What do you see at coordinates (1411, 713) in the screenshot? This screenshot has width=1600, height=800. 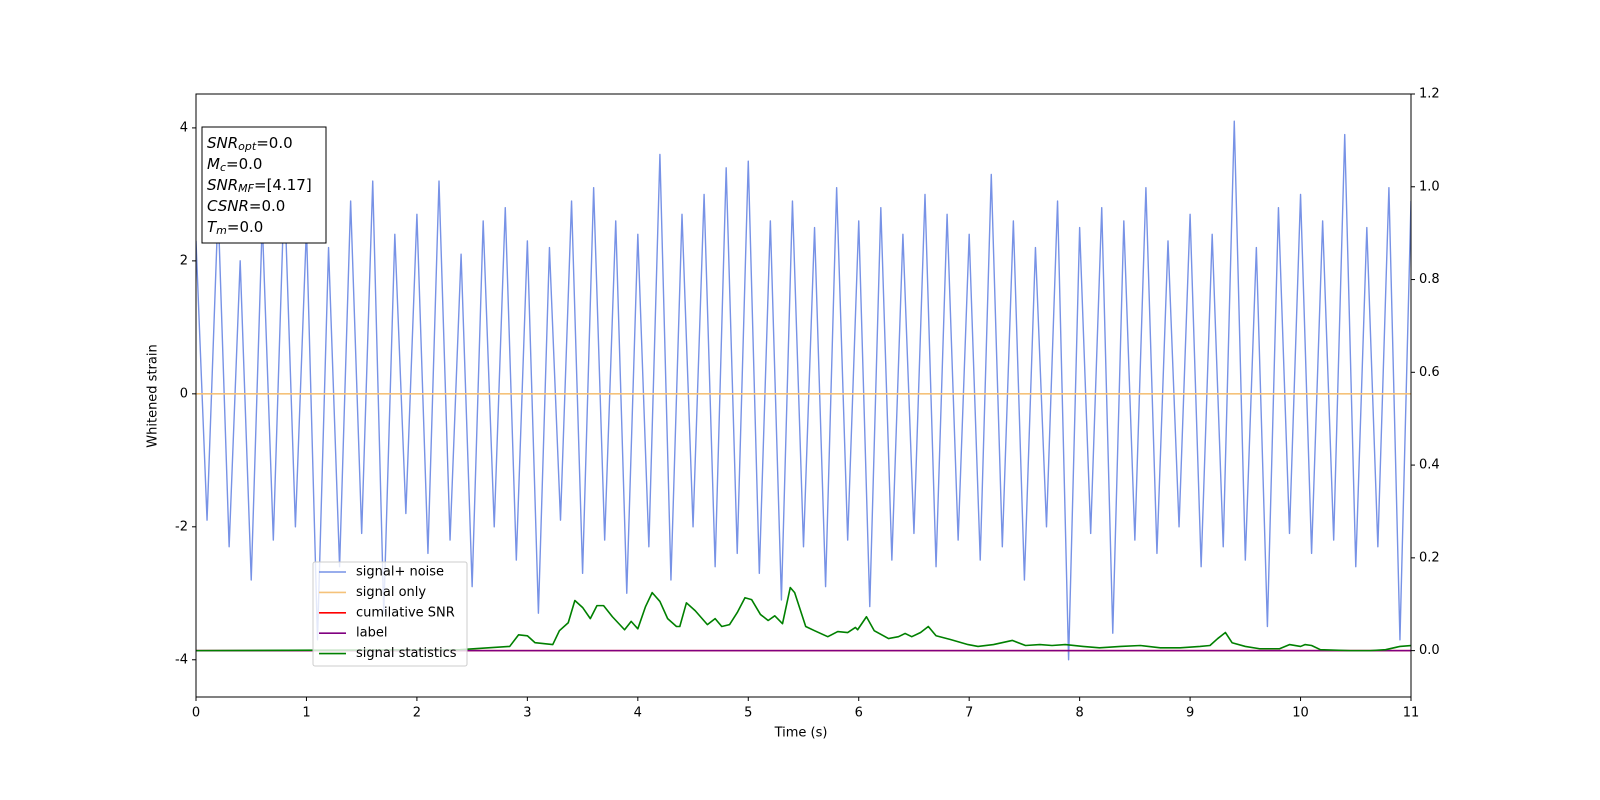 I see `x-tick-label: 11` at bounding box center [1411, 713].